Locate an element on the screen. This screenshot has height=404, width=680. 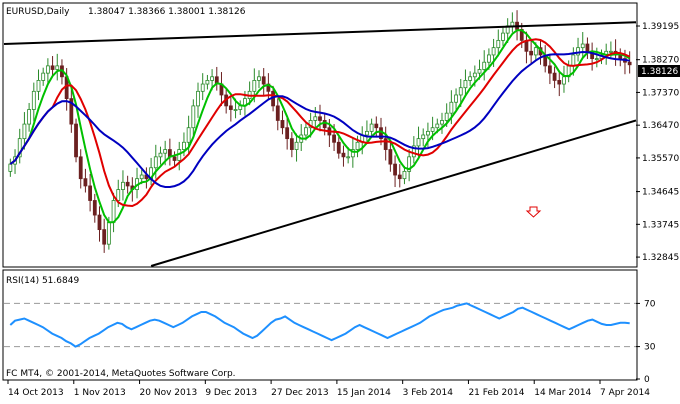
time-tick-label: 9 Dec 2013 is located at coordinates (231, 393).